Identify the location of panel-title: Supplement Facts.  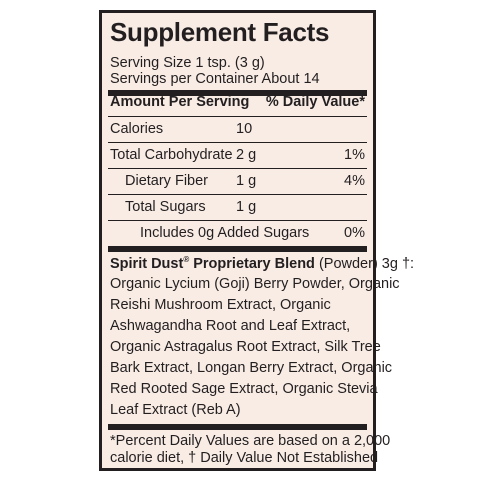
(220, 32).